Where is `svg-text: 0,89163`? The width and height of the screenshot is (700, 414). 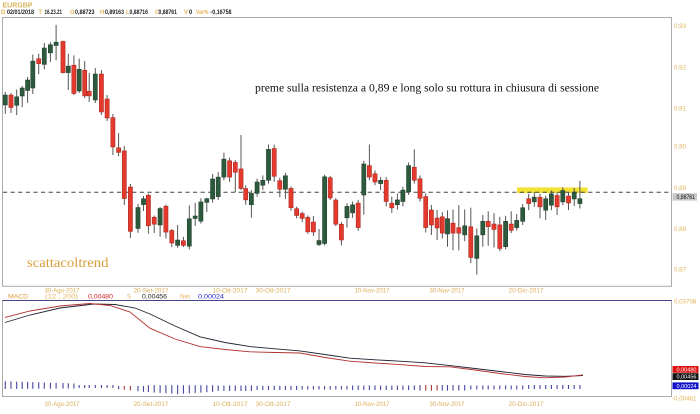 svg-text: 0,89163 is located at coordinates (114, 12).